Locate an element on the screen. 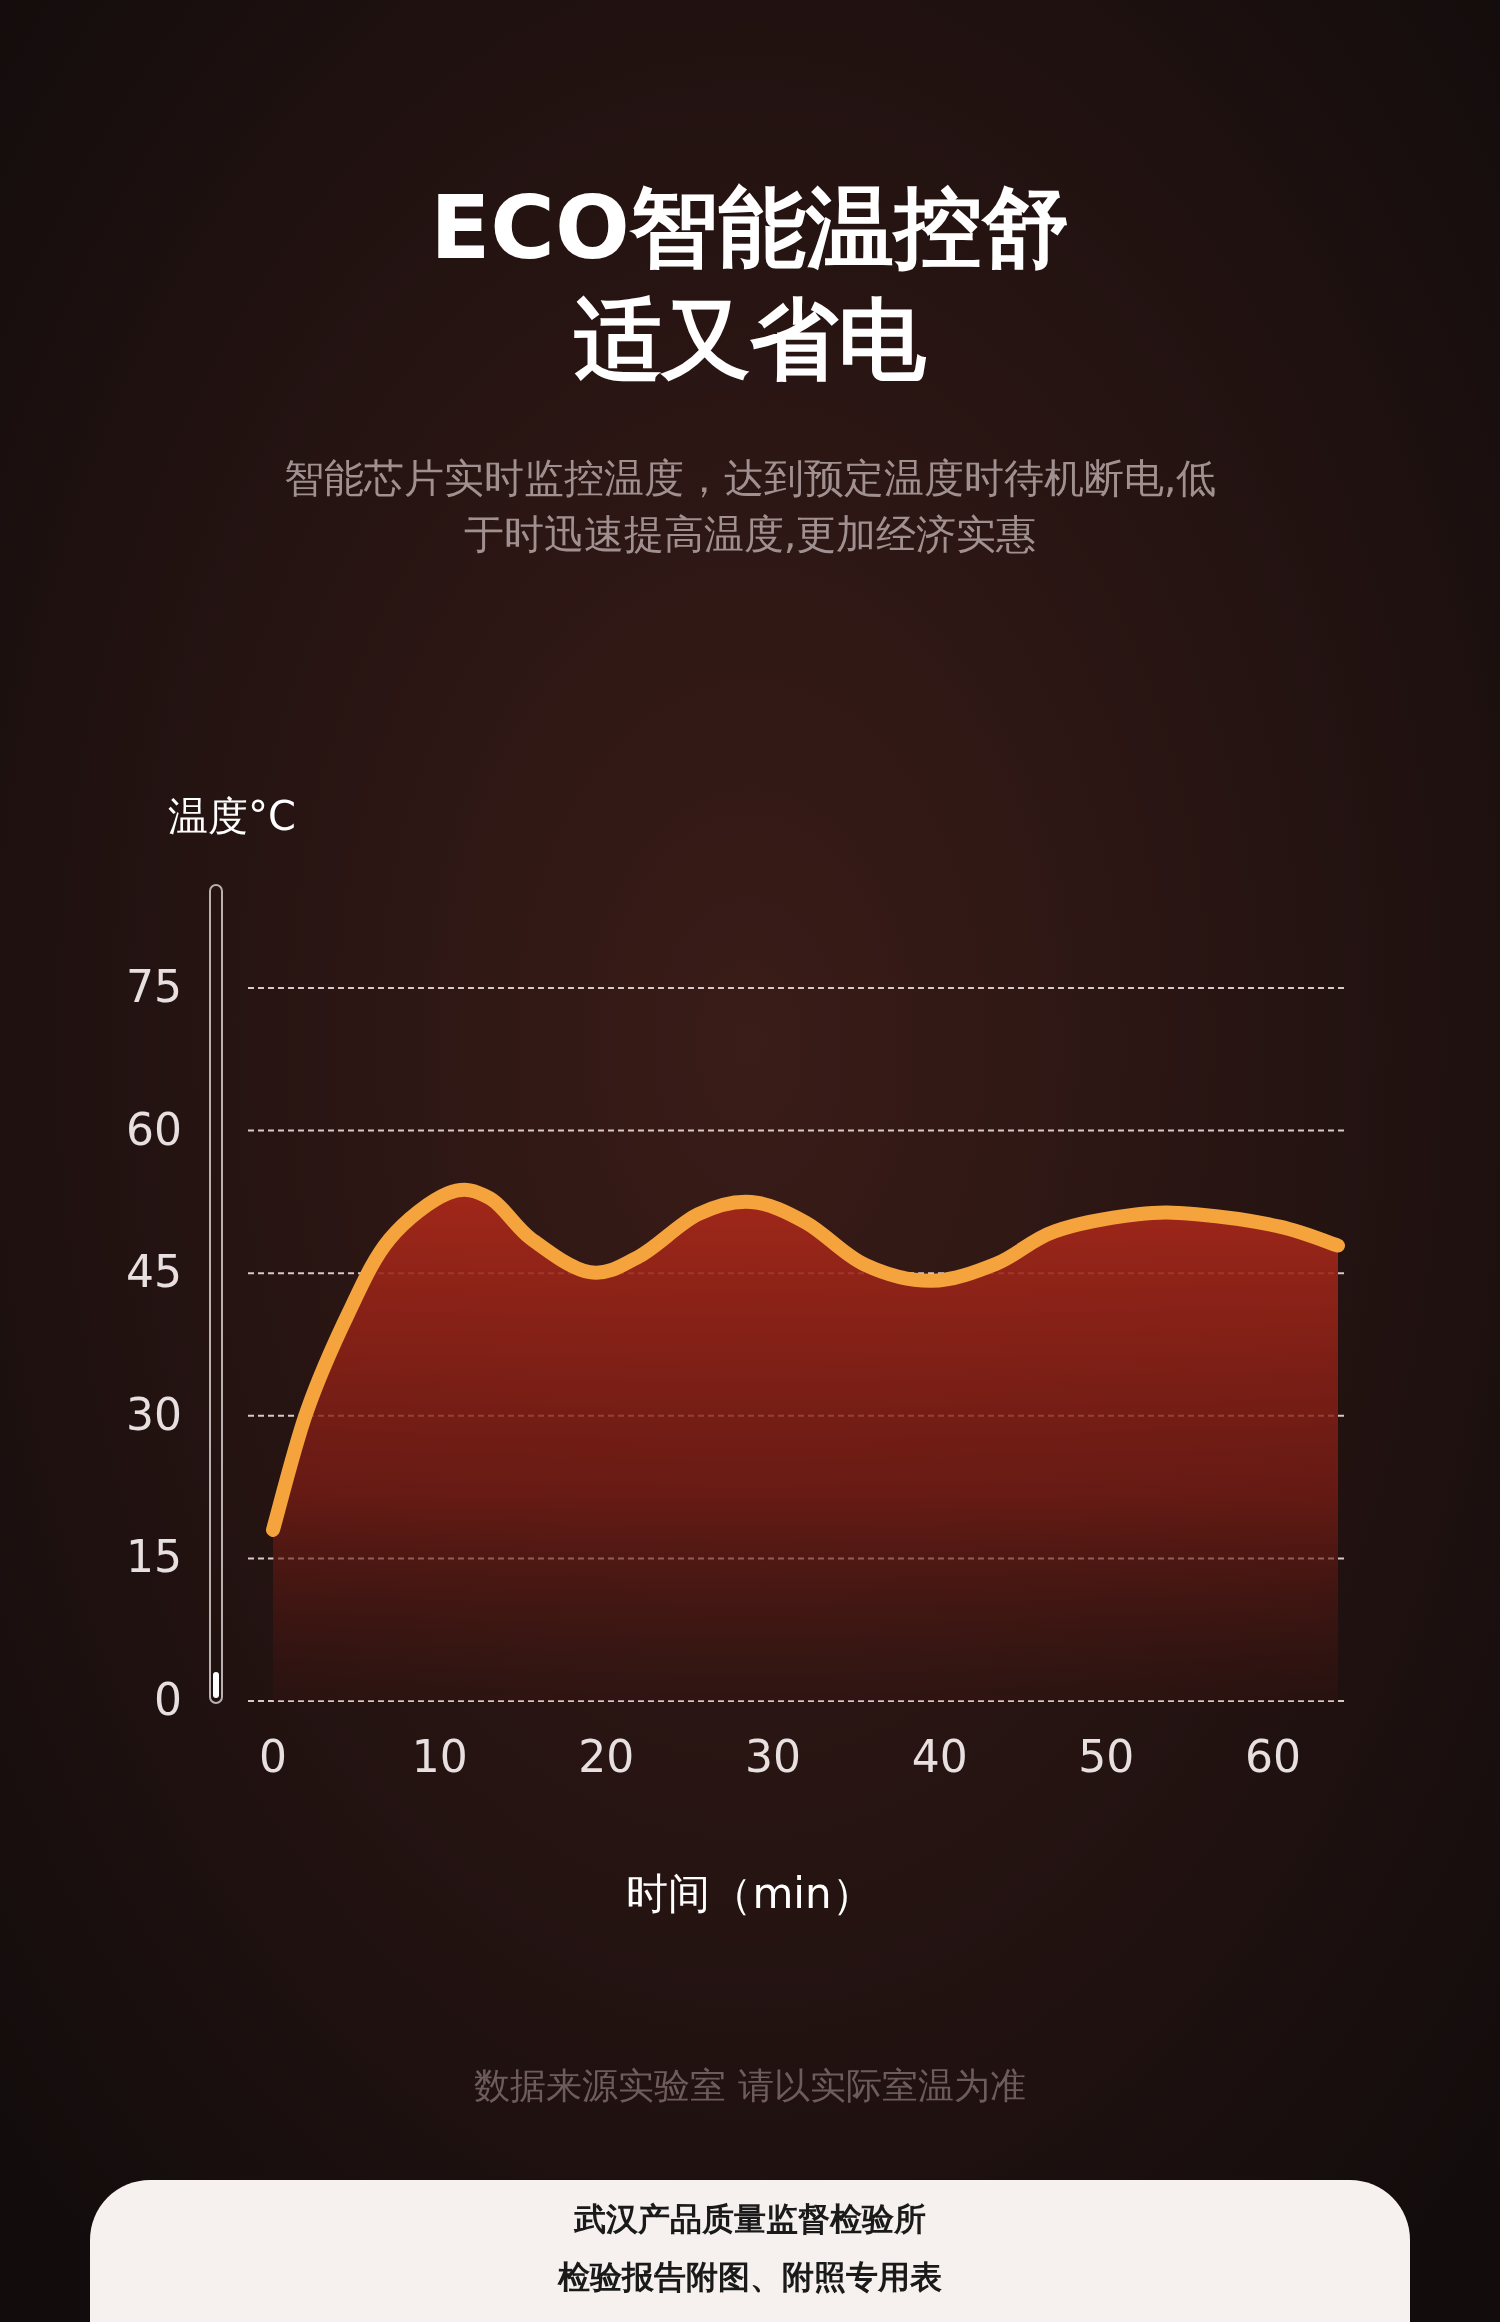 The image size is (1500, 2322). x-axis-title: 时间（min） is located at coordinates (750, 1893).